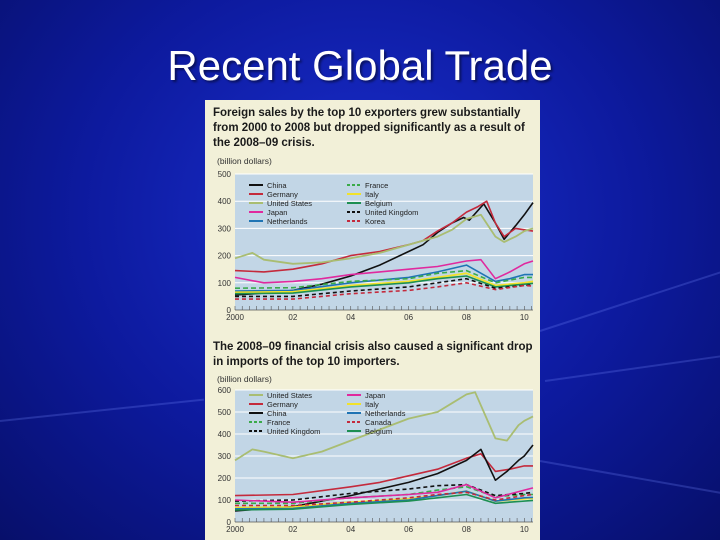 This screenshot has width=720, height=540. I want to click on chart-1-series-line-korea, so click(384, 291).